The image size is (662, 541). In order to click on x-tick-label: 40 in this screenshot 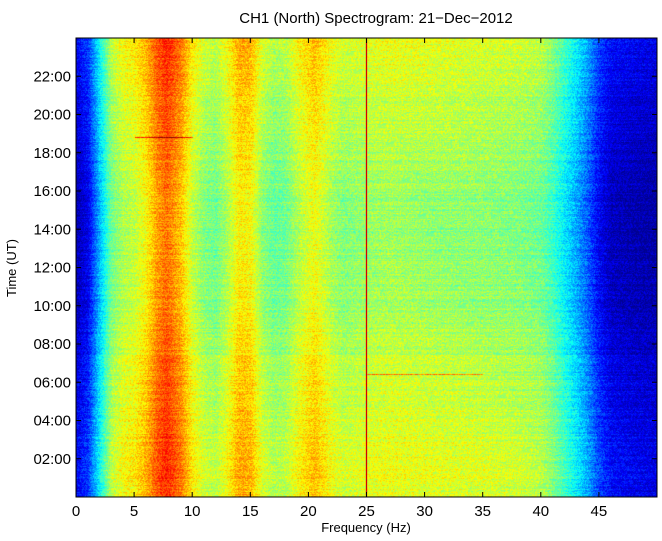, I will do `click(540, 511)`.